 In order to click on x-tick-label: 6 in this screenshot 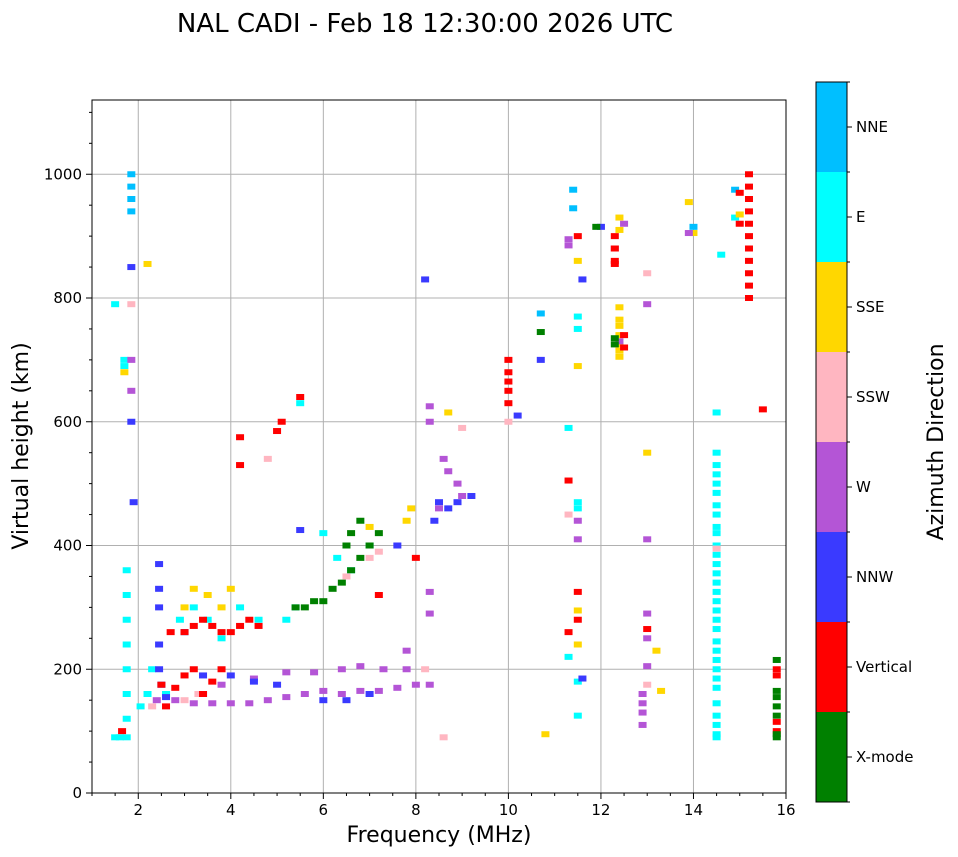, I will do `click(324, 810)`.